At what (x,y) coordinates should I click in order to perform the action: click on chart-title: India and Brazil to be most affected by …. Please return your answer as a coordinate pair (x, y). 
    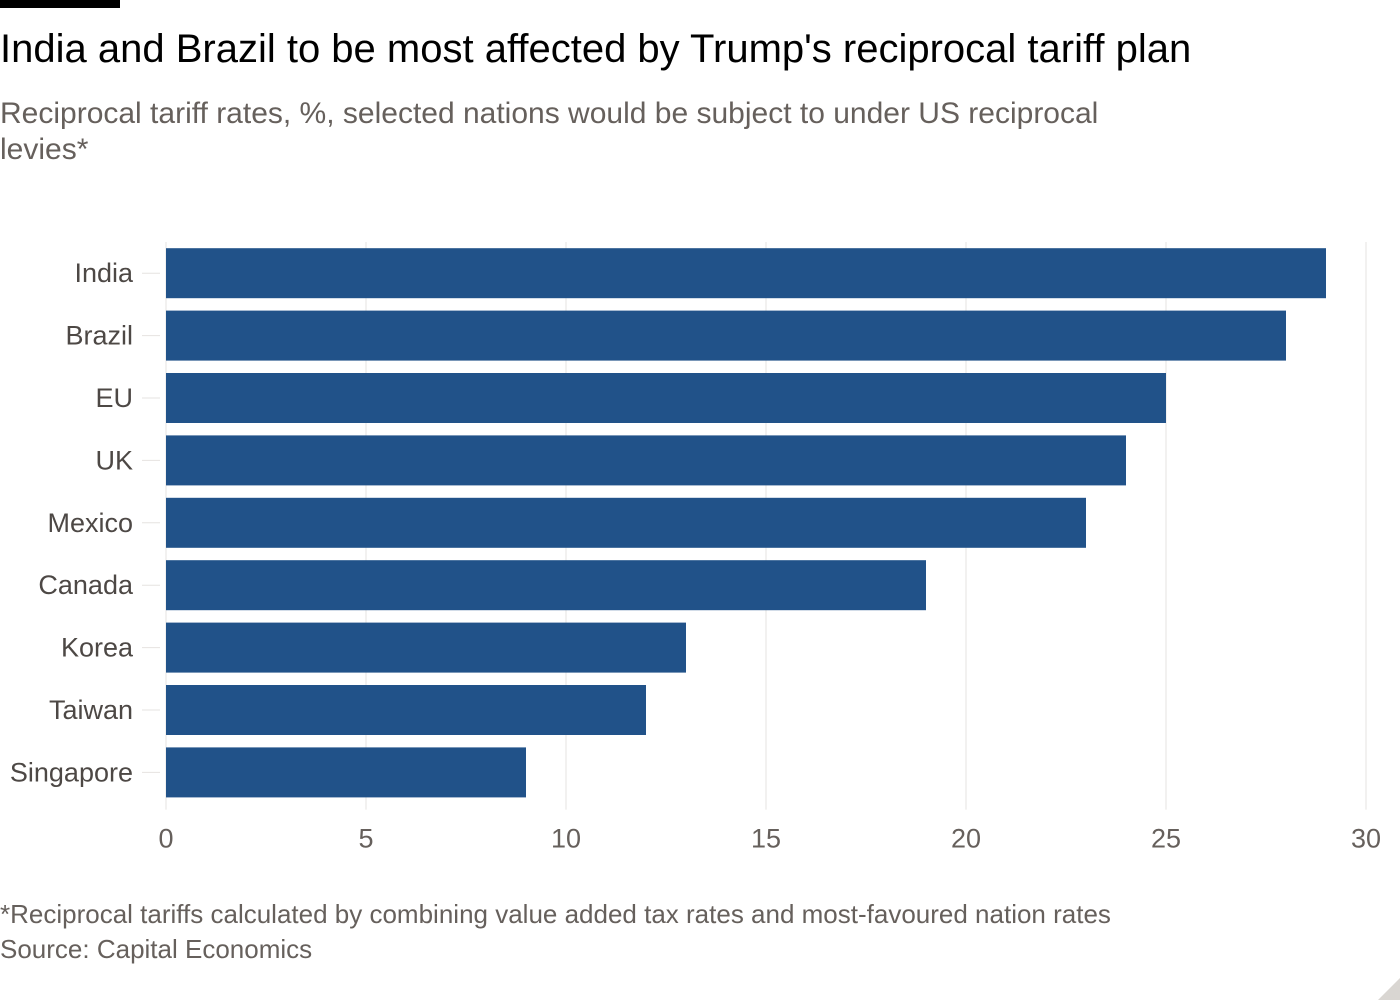
    Looking at the image, I should click on (596, 49).